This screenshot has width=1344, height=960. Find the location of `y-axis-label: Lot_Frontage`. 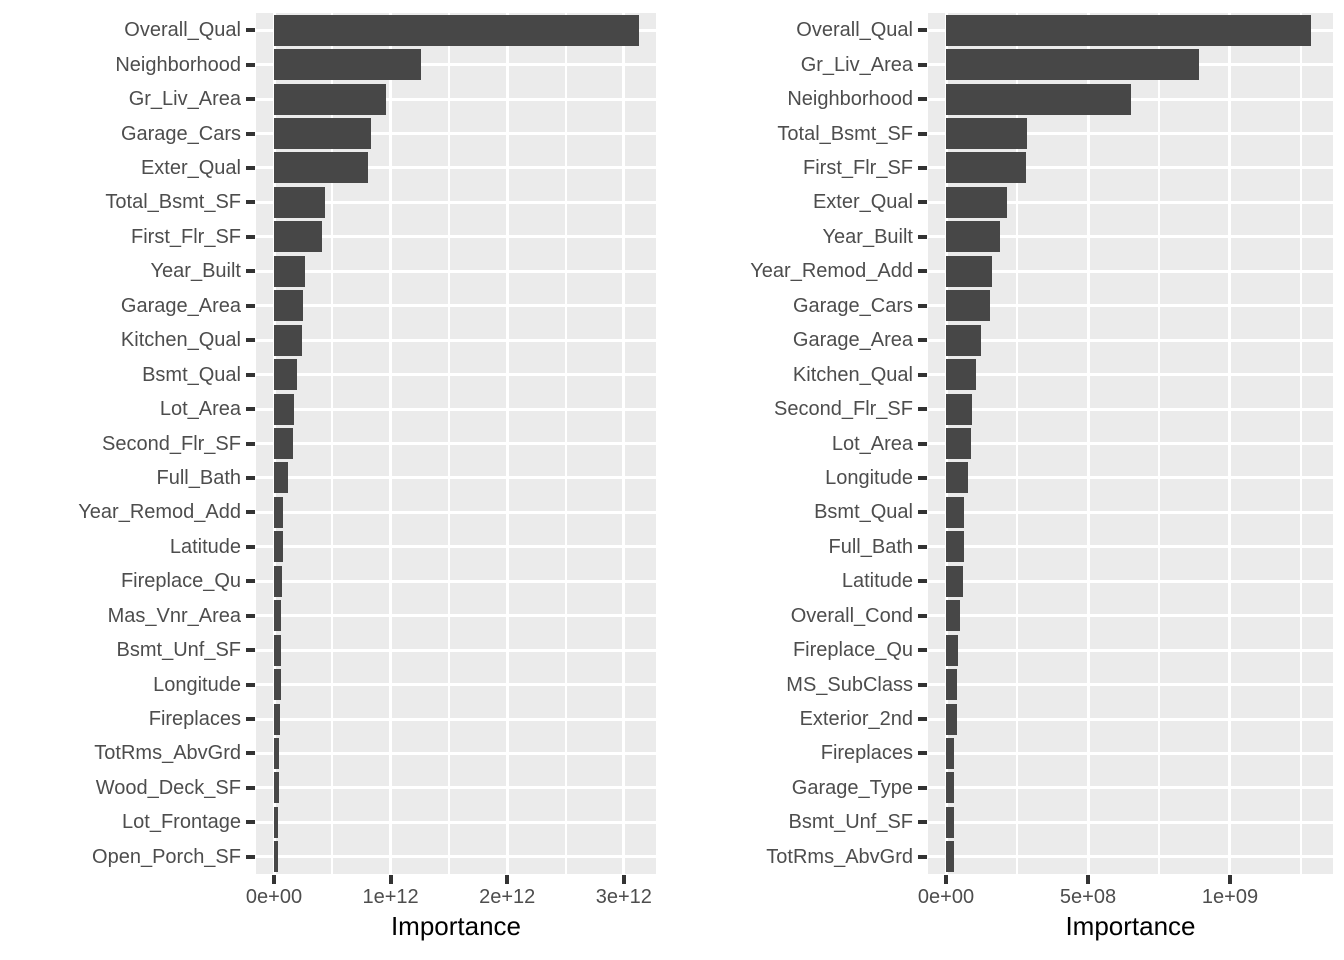

y-axis-label: Lot_Frontage is located at coordinates (181, 822).